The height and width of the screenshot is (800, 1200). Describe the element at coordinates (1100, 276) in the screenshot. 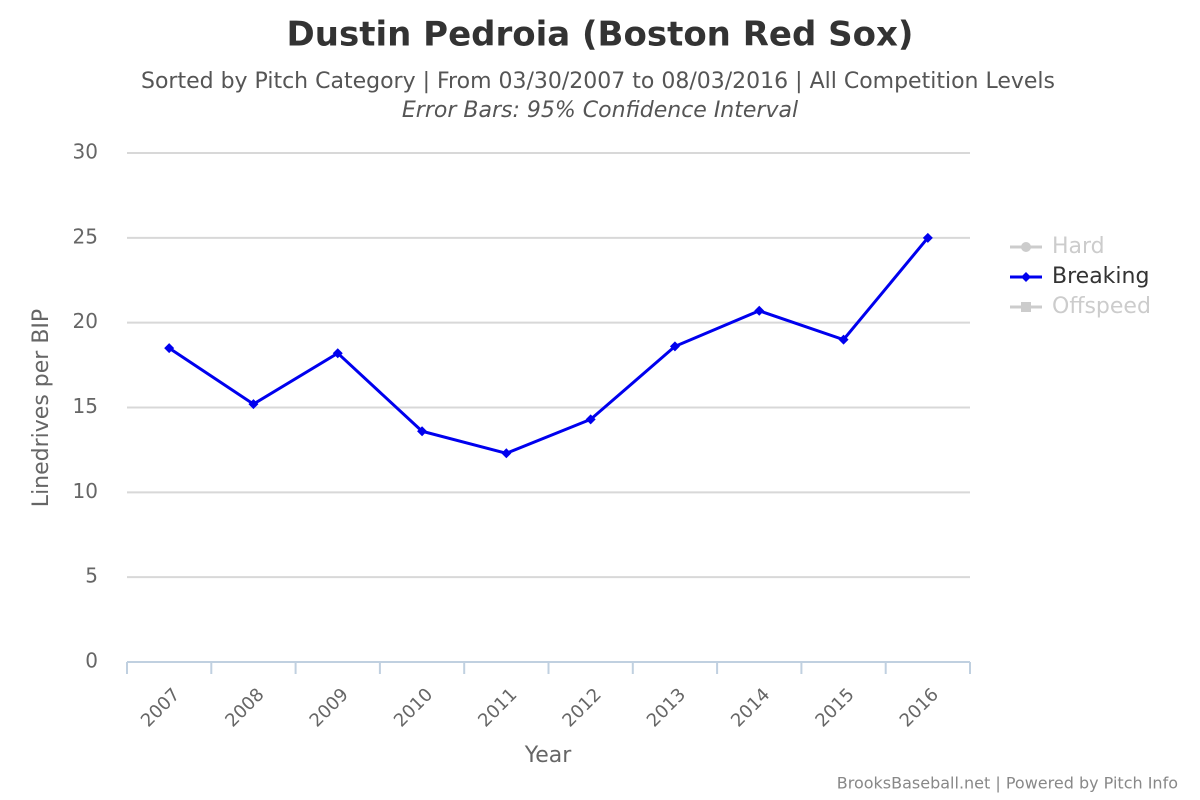

I see `legend-label: Breaking` at that location.